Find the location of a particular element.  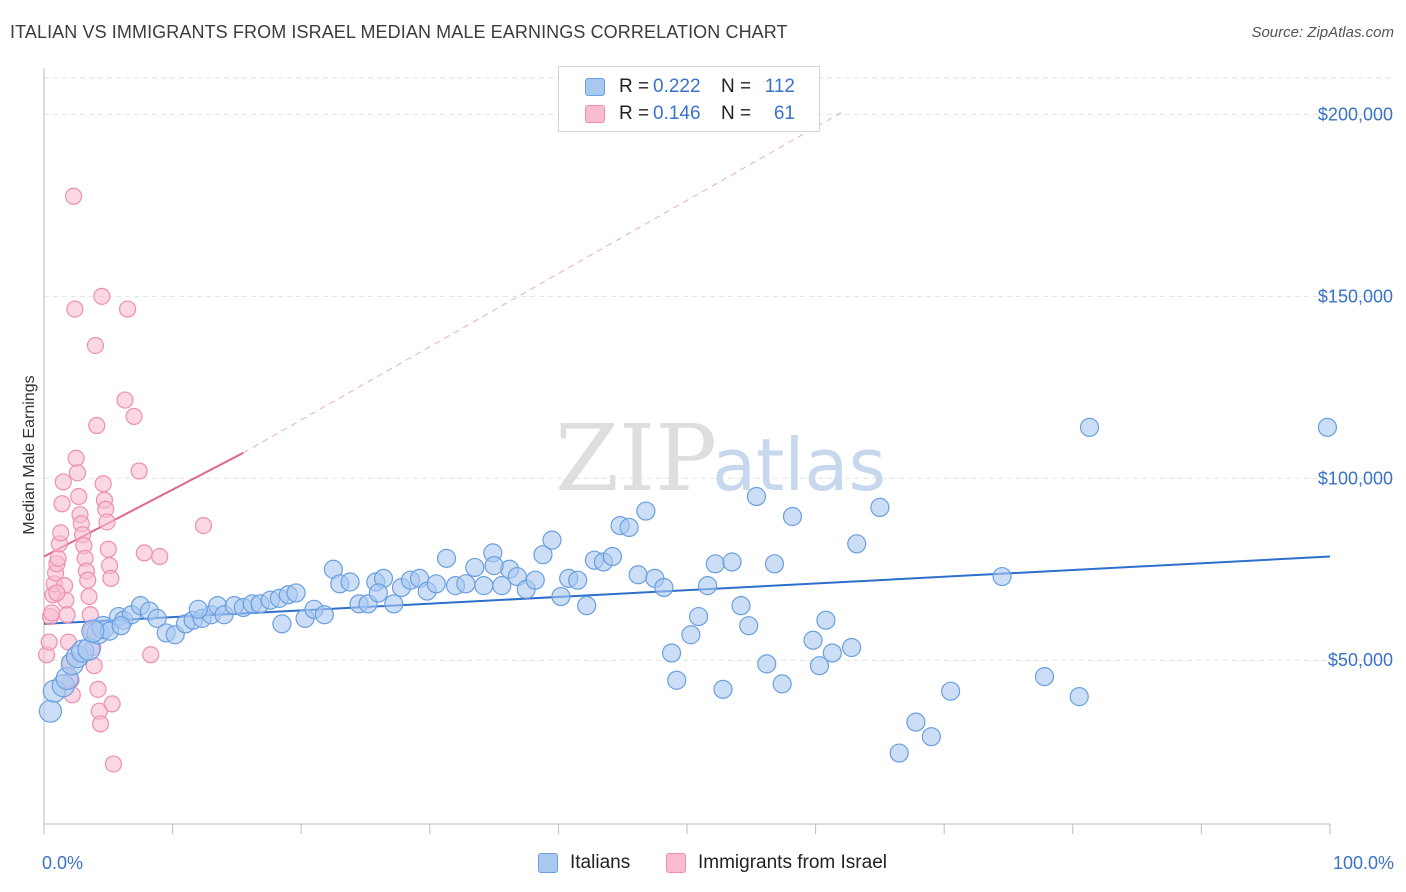

x-tick-labels: 0.0% 100.0% is located at coordinates (718, 863).